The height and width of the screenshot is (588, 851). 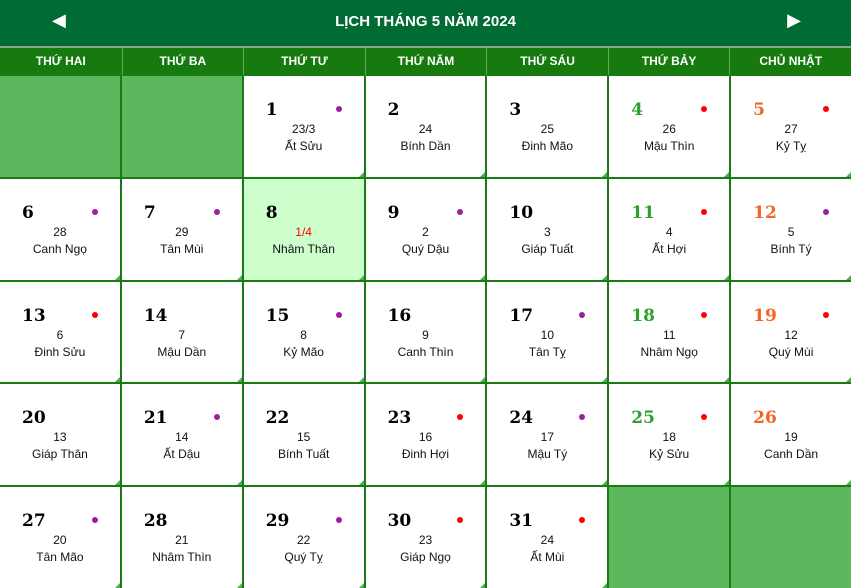 What do you see at coordinates (791, 351) in the screenshot?
I see `lunar-day-name: Quý Mùi` at bounding box center [791, 351].